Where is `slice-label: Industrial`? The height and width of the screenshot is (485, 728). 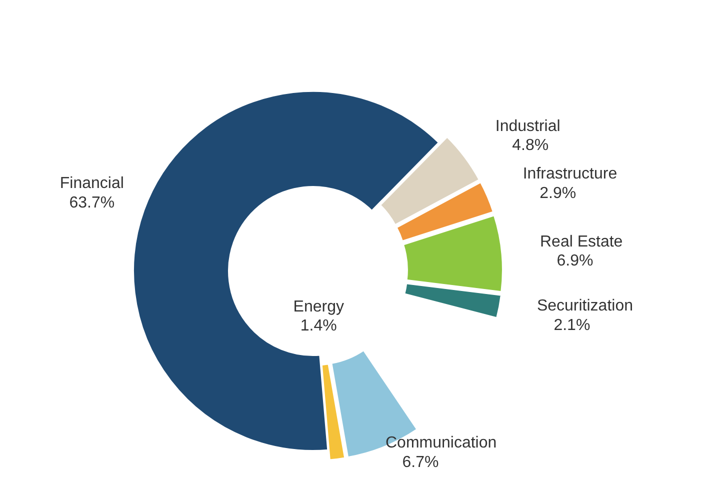 slice-label: Industrial is located at coordinates (527, 126).